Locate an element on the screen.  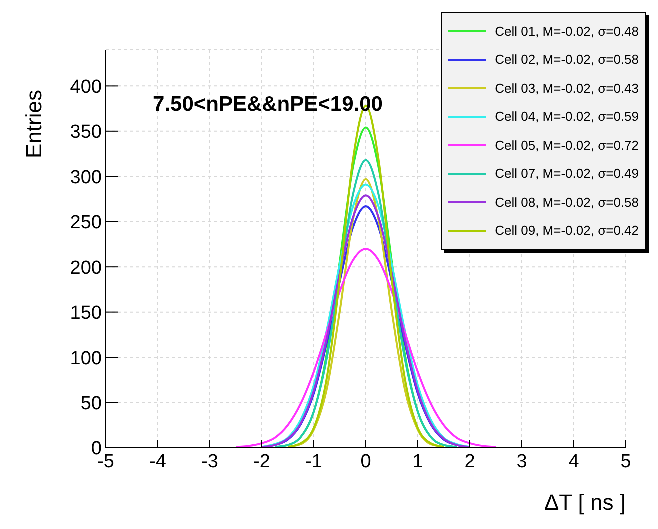
y-tick-label: 50 is located at coordinates (91, 404).